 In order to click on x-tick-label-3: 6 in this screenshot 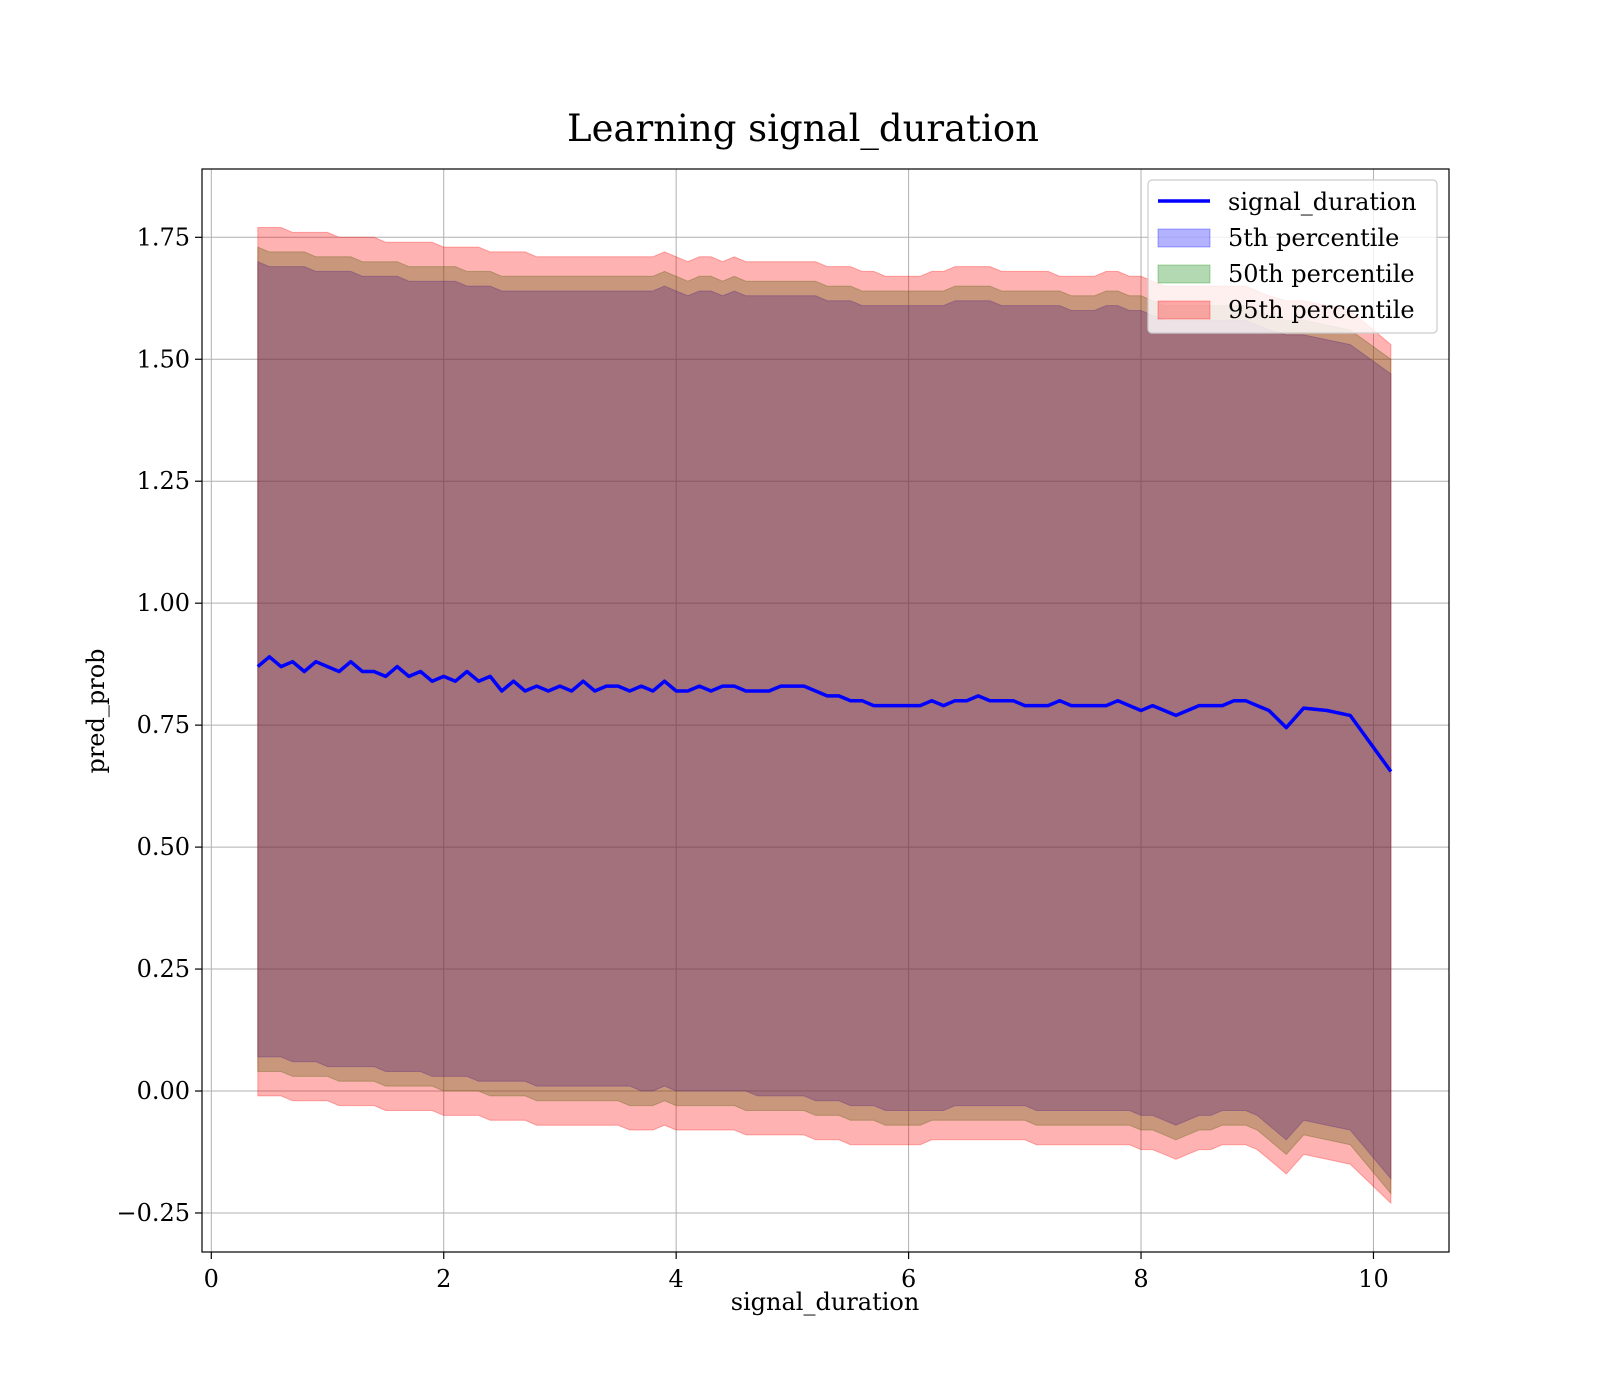, I will do `click(908, 1279)`.